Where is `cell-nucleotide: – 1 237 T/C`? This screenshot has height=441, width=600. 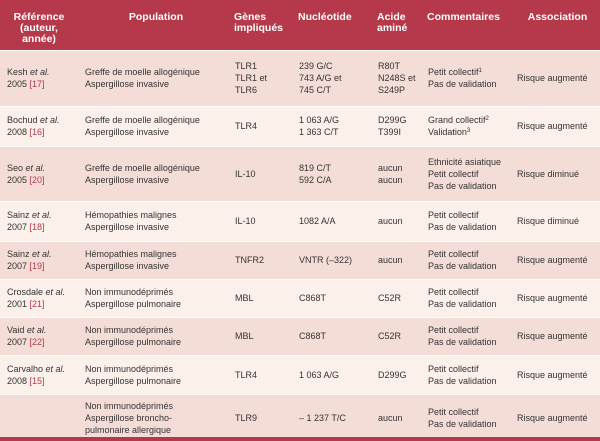 cell-nucleotide: – 1 237 T/C is located at coordinates (333, 417).